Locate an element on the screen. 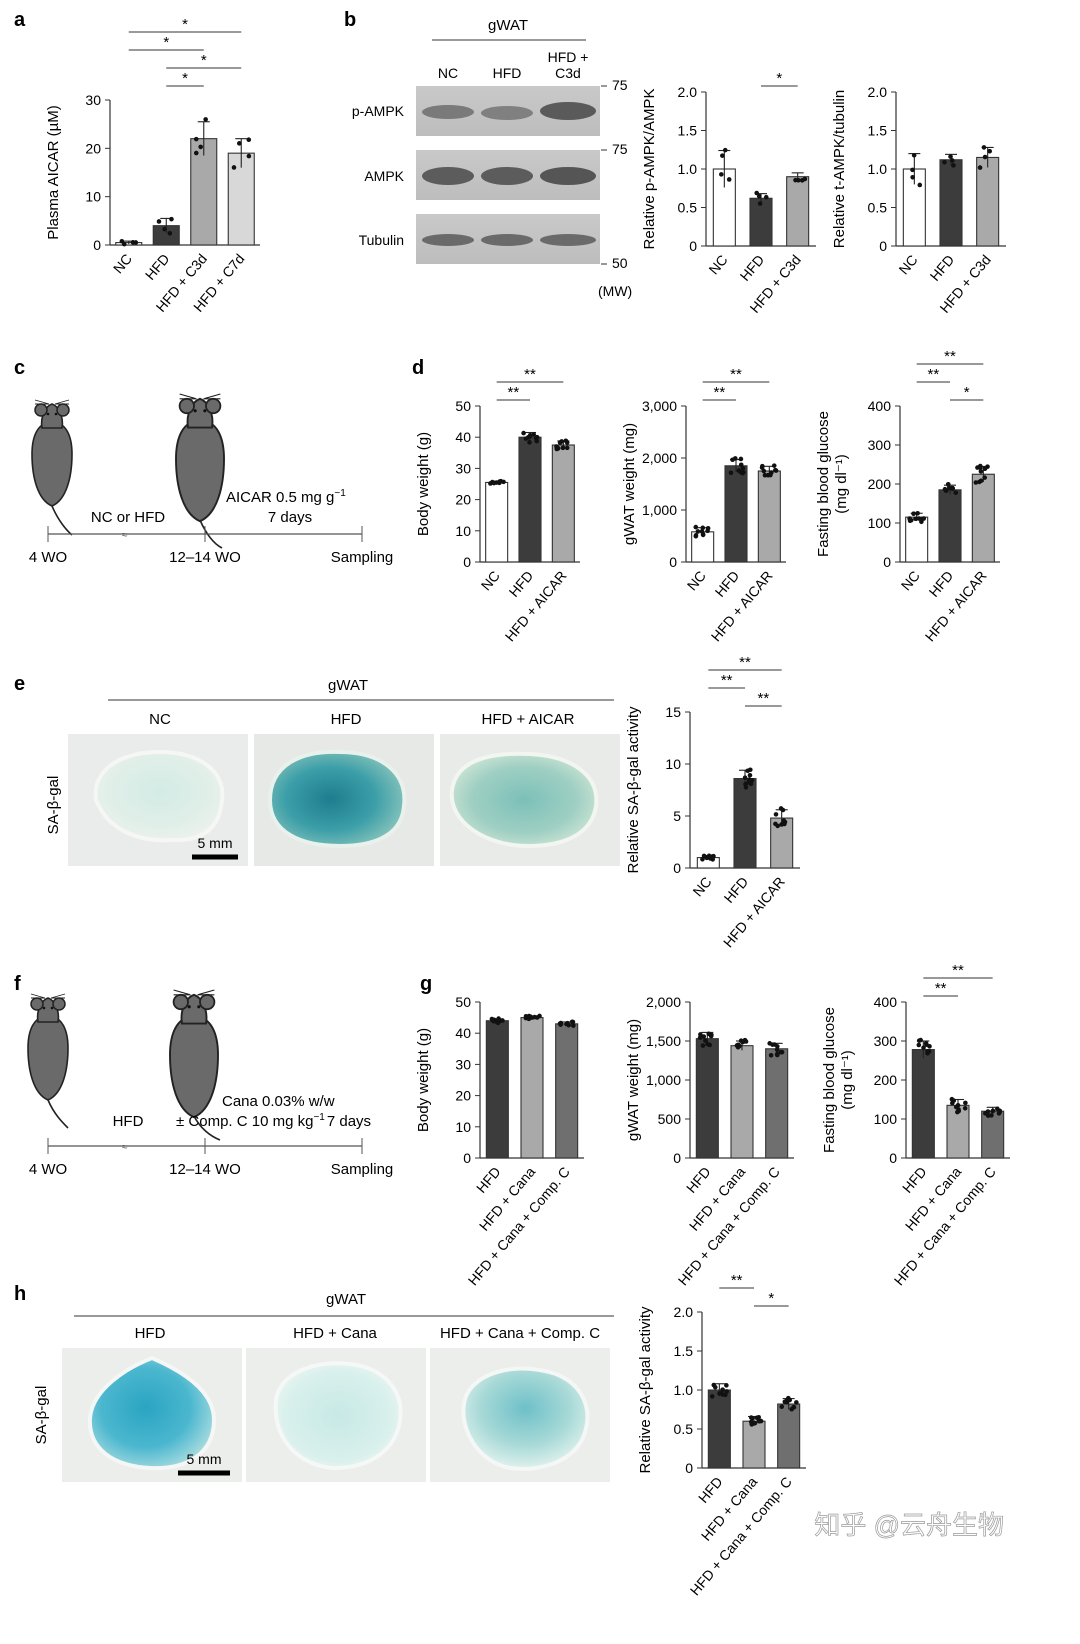 Image resolution: width=1080 pixels, height=1644 pixels. x-tick-label-g1-0: HFD is located at coordinates (488, 1180).